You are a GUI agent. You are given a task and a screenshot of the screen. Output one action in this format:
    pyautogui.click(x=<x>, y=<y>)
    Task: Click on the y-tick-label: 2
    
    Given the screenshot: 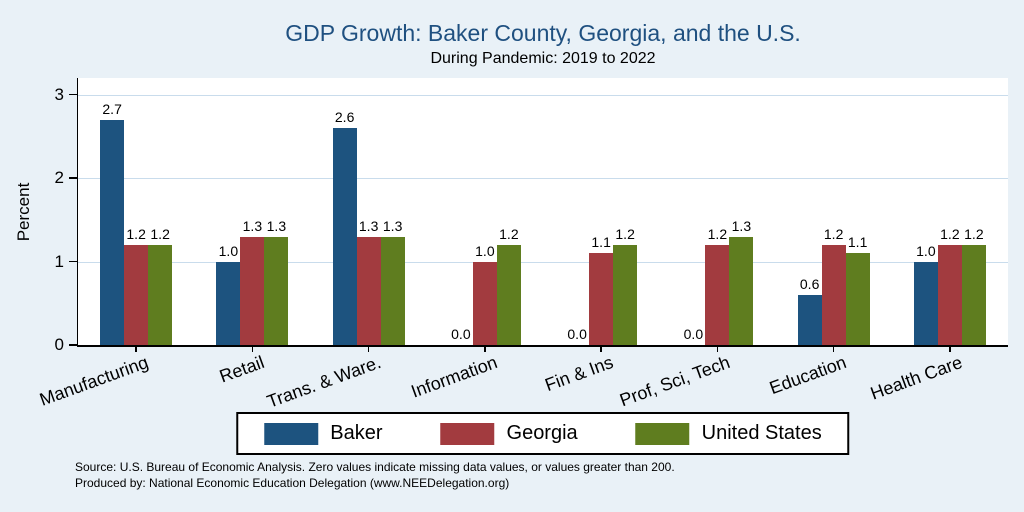 What is the action you would take?
    pyautogui.click(x=59, y=178)
    